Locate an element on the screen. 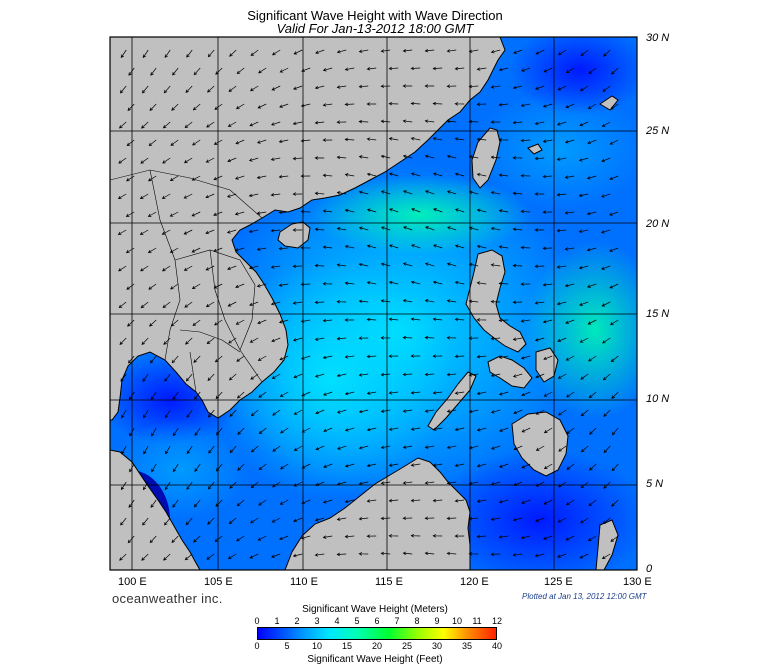  plotted-timestamp: Plotted at Jan 13, 2012 12:00 GMT is located at coordinates (584, 596).